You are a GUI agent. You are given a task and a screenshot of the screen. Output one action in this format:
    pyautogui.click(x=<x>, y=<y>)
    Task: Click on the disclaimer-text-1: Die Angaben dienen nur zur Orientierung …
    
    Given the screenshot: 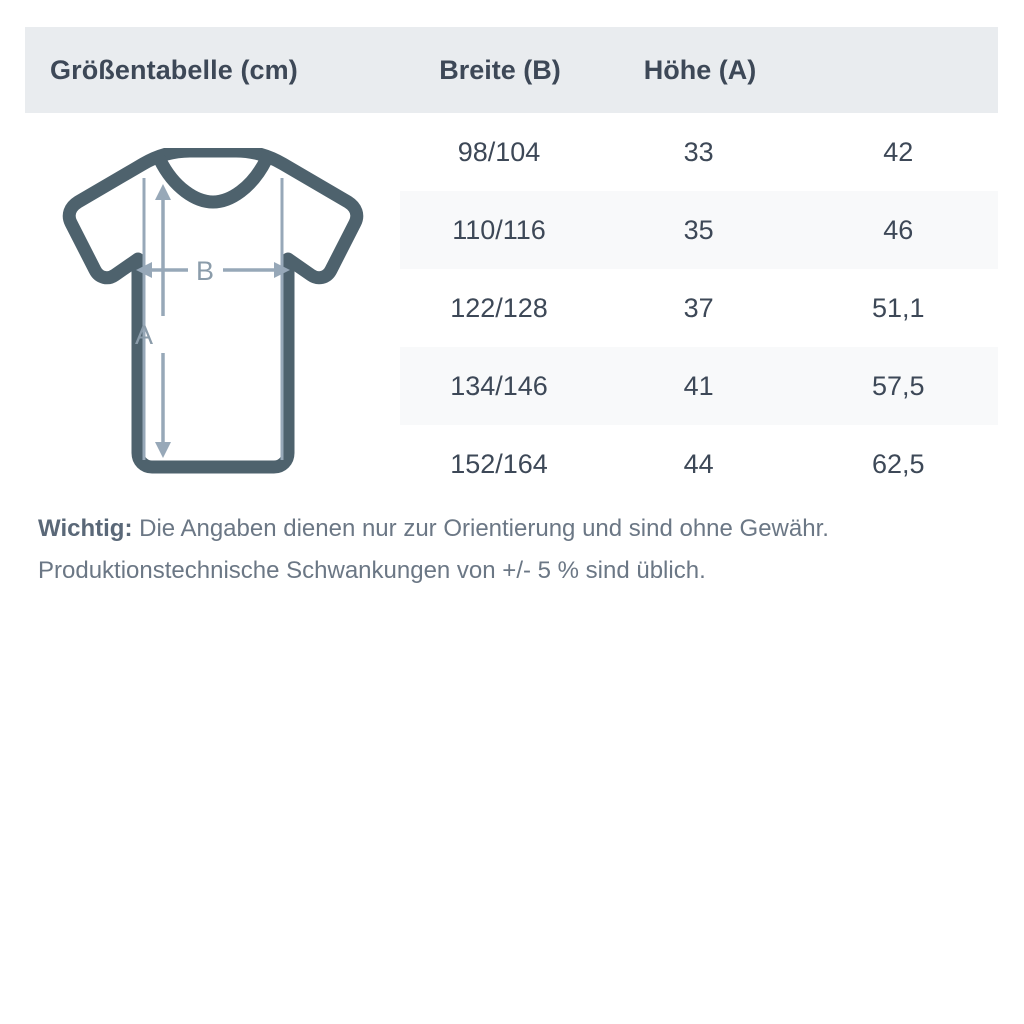 What is the action you would take?
    pyautogui.click(x=480, y=528)
    